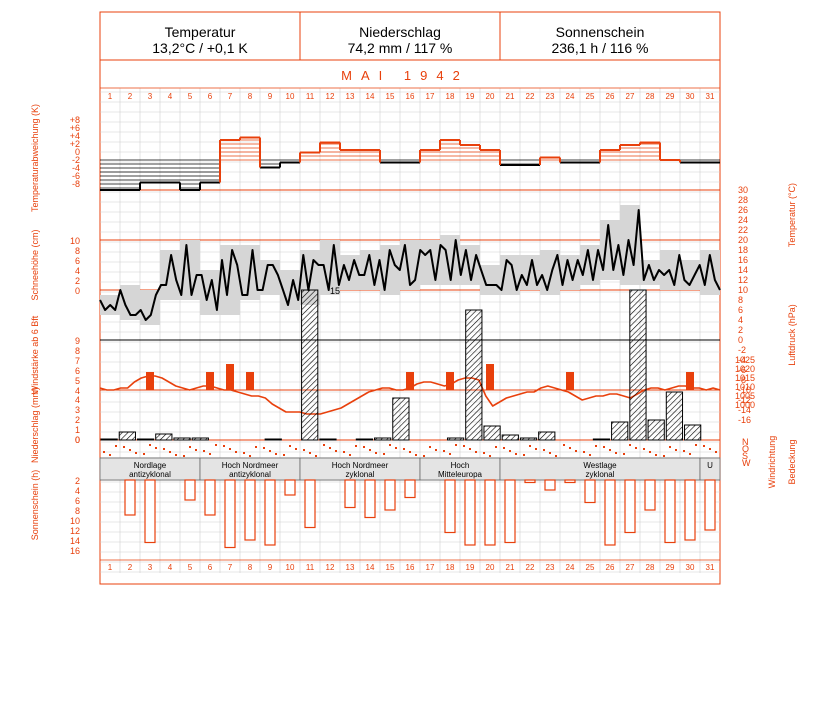 Image resolution: width=827 pixels, height=702 pixels. I want to click on wind-tick: 5, so click(77, 381).